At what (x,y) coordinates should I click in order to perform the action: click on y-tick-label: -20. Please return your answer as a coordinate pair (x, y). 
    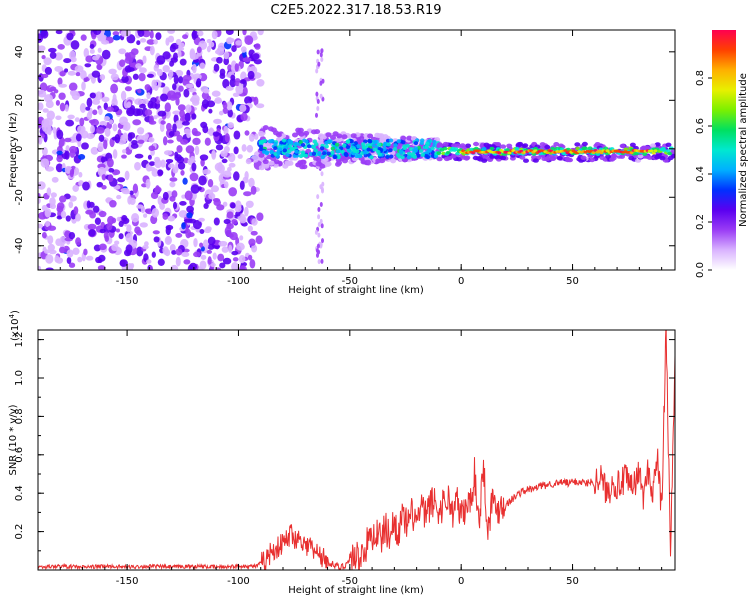
    Looking at the image, I should click on (19, 197).